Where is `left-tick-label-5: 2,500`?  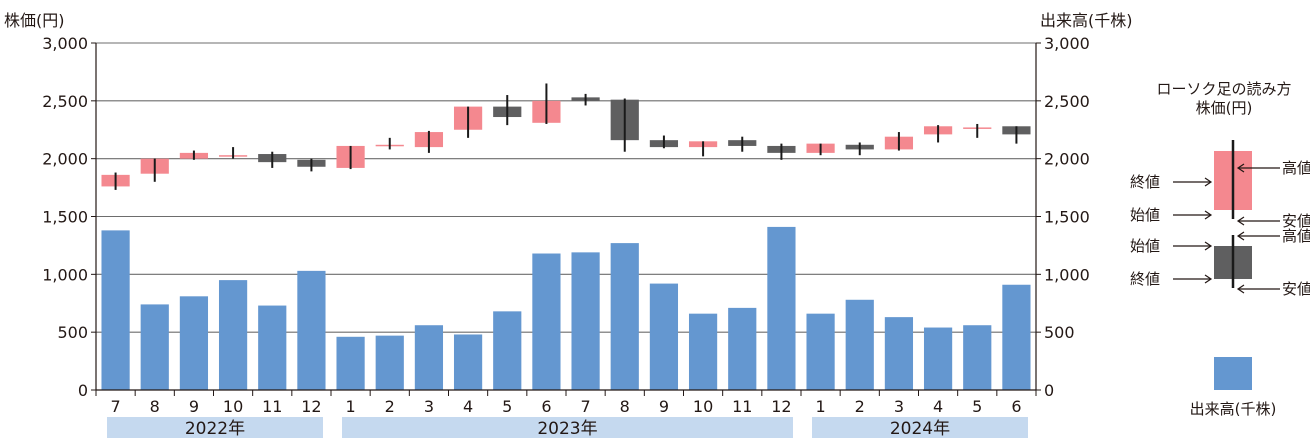 left-tick-label-5: 2,500 is located at coordinates (65, 101).